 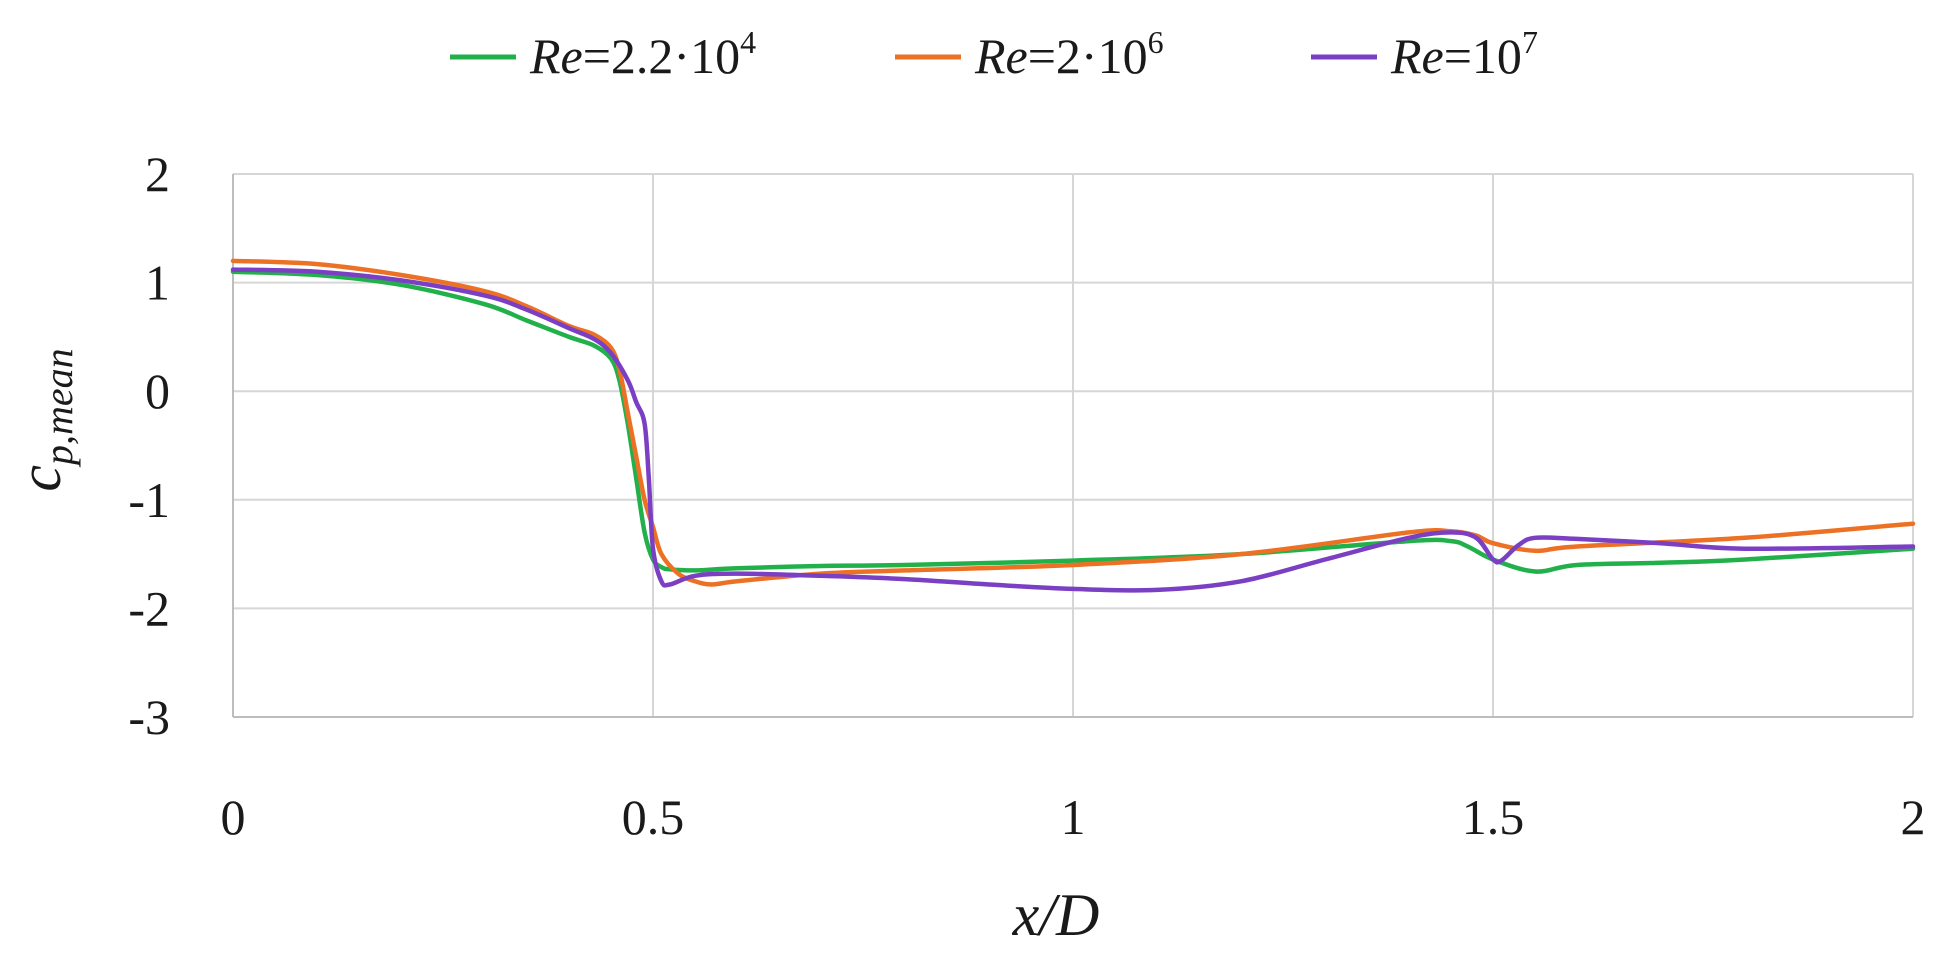 What do you see at coordinates (653, 817) in the screenshot?
I see `x-tick-label: 0.5` at bounding box center [653, 817].